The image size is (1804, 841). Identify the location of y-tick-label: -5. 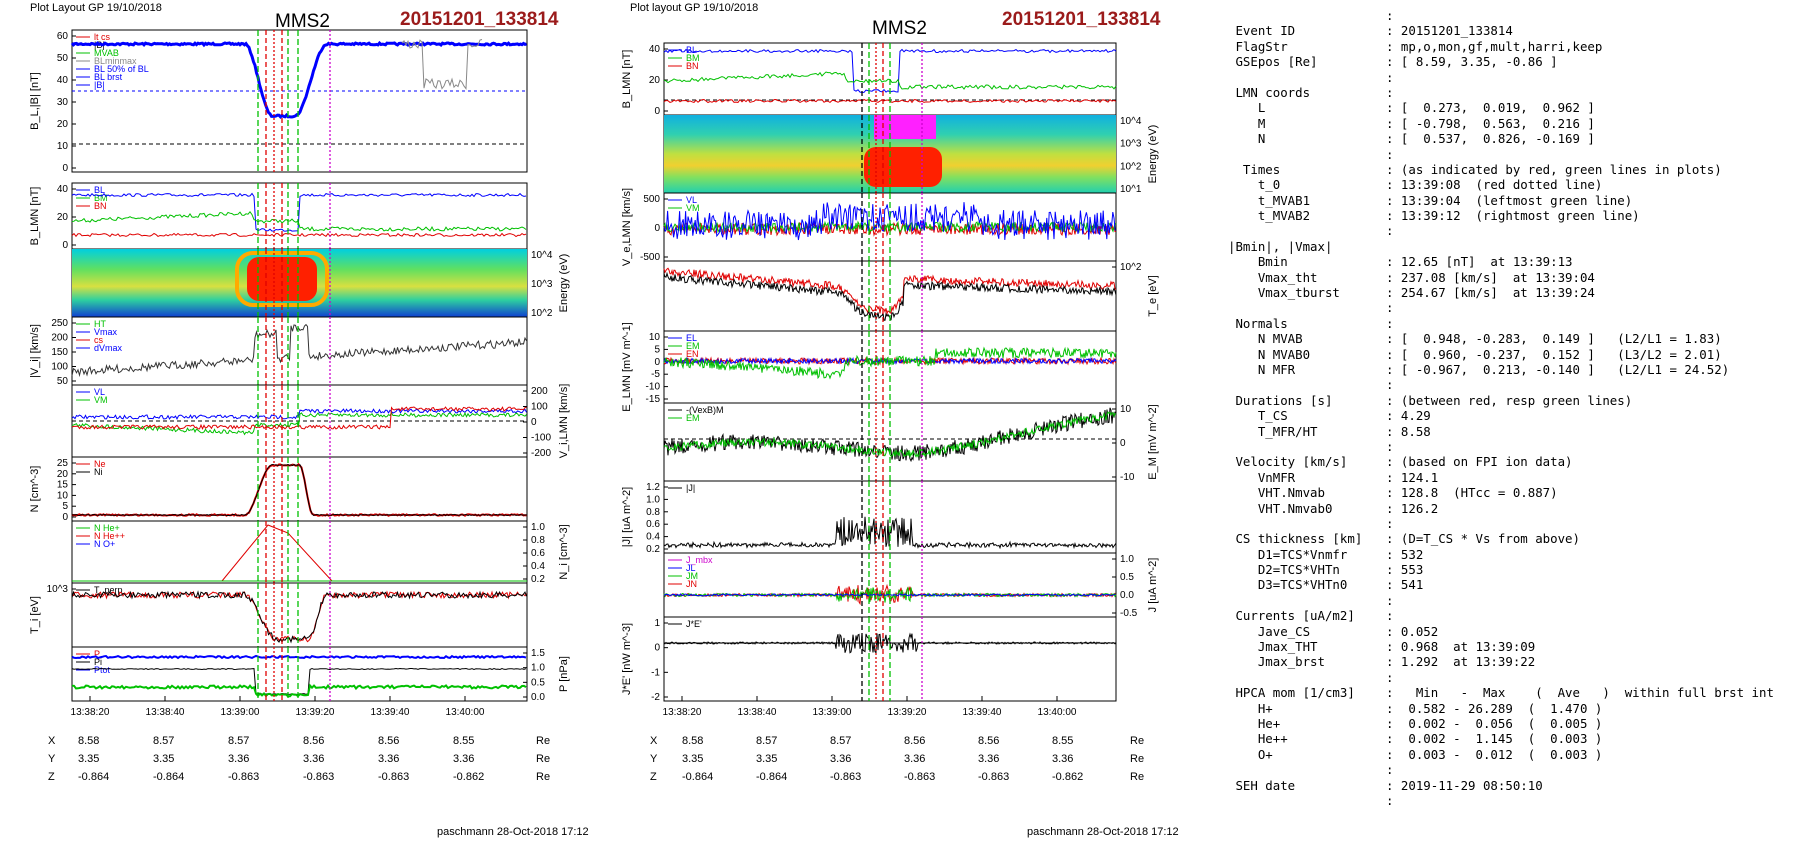
(655, 374).